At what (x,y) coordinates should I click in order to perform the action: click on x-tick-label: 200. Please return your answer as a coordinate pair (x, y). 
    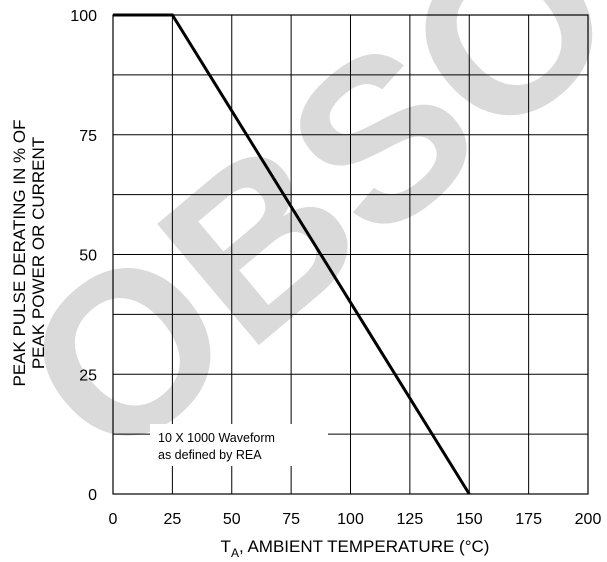
    Looking at the image, I should click on (588, 519).